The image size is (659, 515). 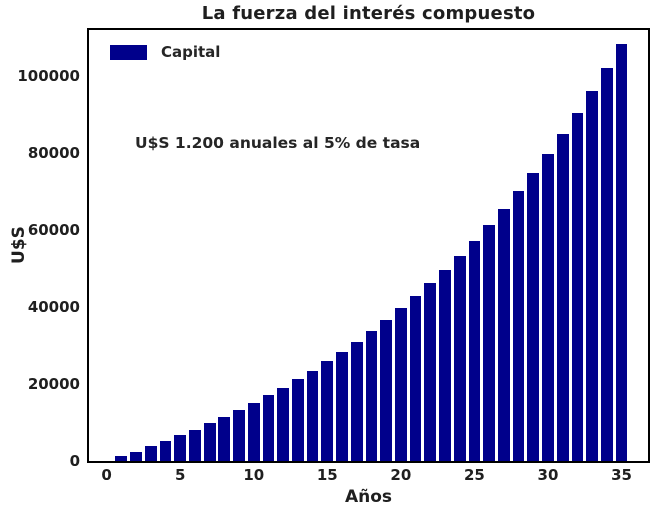 I want to click on y-tick-label-20000: 20000, so click(x=53, y=384).